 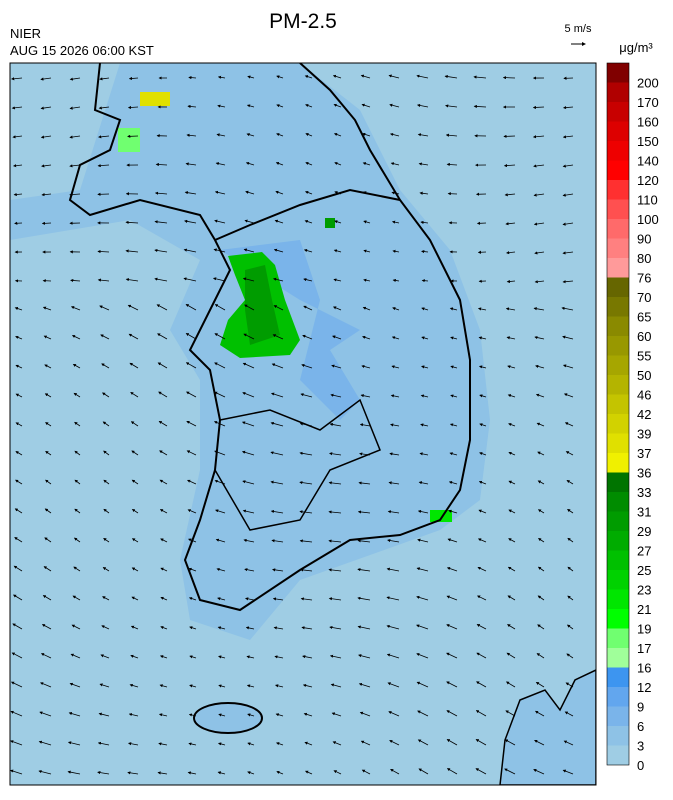 I want to click on colorbar-label: 27, so click(x=644, y=551).